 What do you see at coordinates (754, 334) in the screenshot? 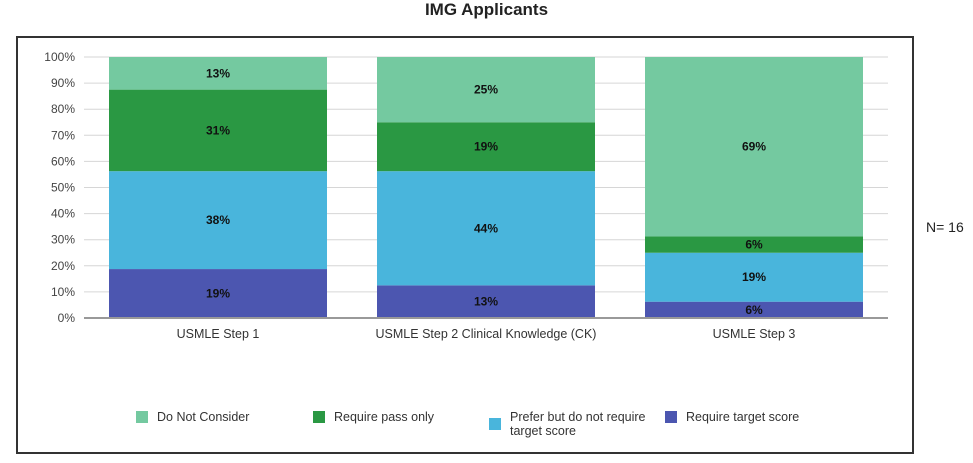
I see `x-tick-label: USMLE Step 3` at bounding box center [754, 334].